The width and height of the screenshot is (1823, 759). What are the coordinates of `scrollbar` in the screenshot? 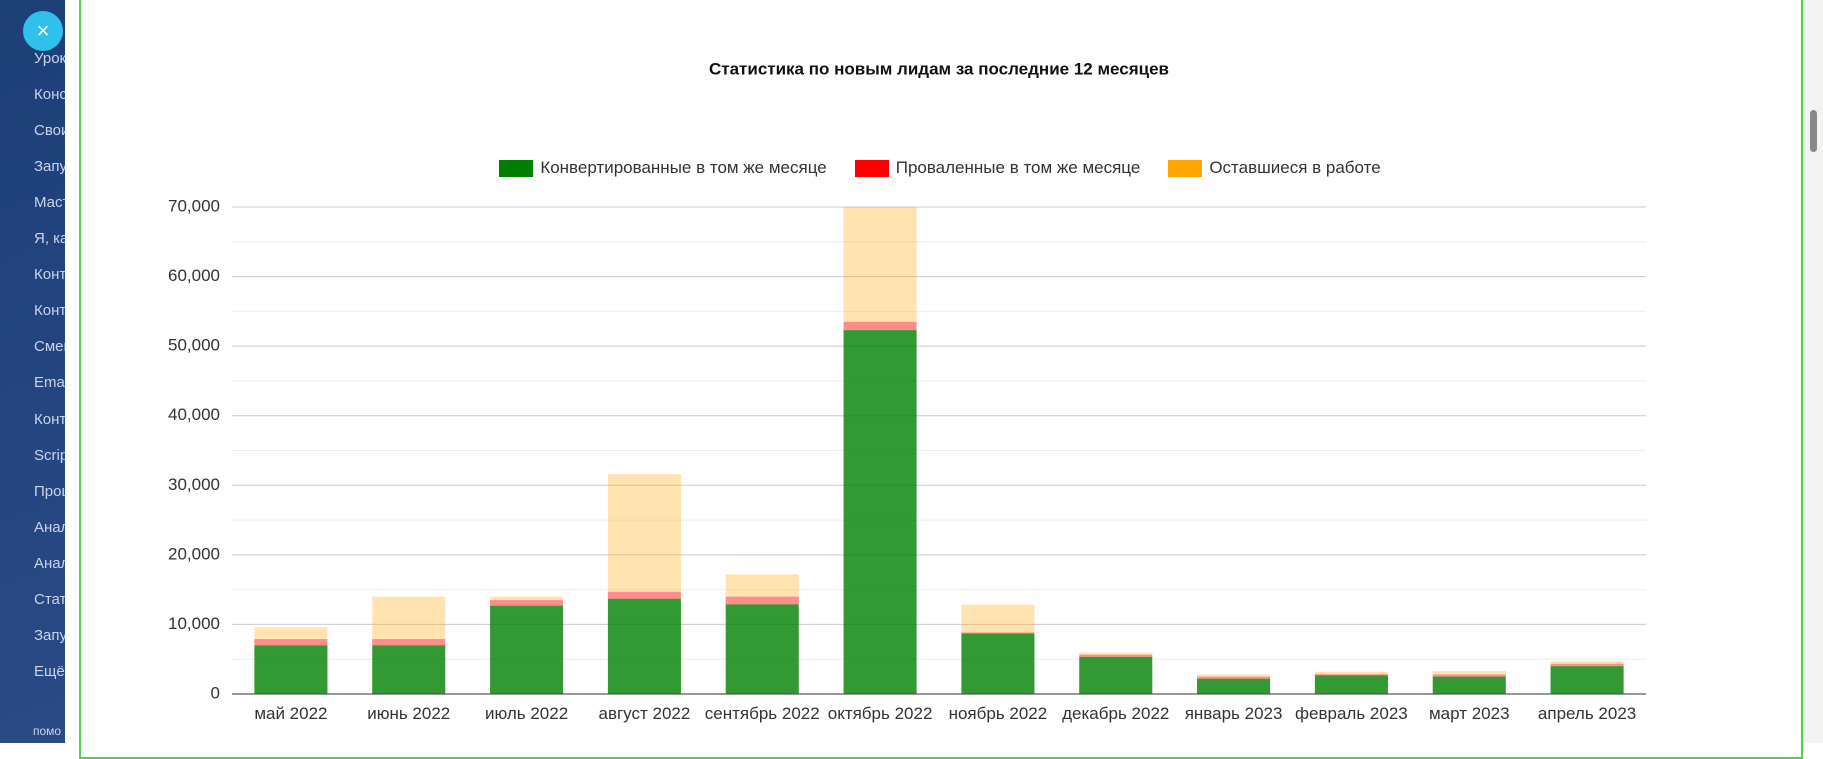 It's located at (1813, 371).